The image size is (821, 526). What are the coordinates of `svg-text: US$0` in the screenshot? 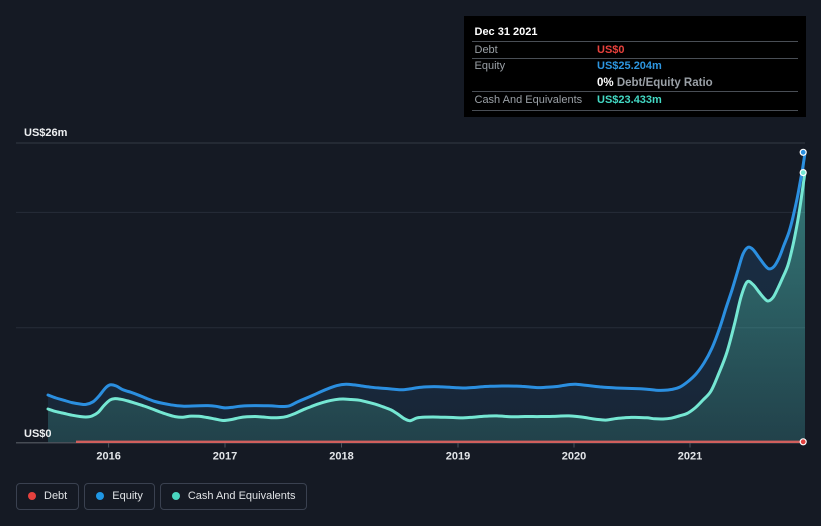 It's located at (38, 434).